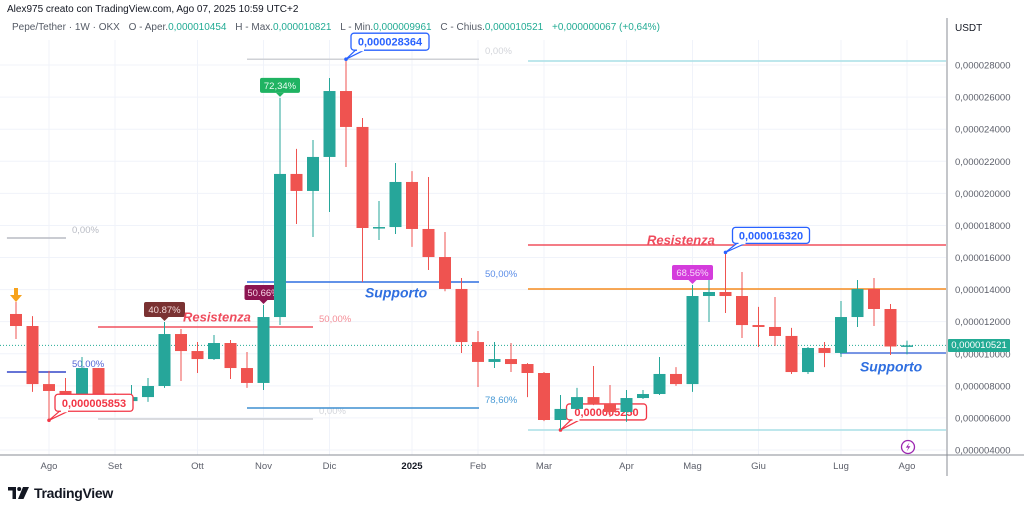 The image size is (1024, 514). I want to click on price-tick-label: 0,000008000, so click(982, 386).